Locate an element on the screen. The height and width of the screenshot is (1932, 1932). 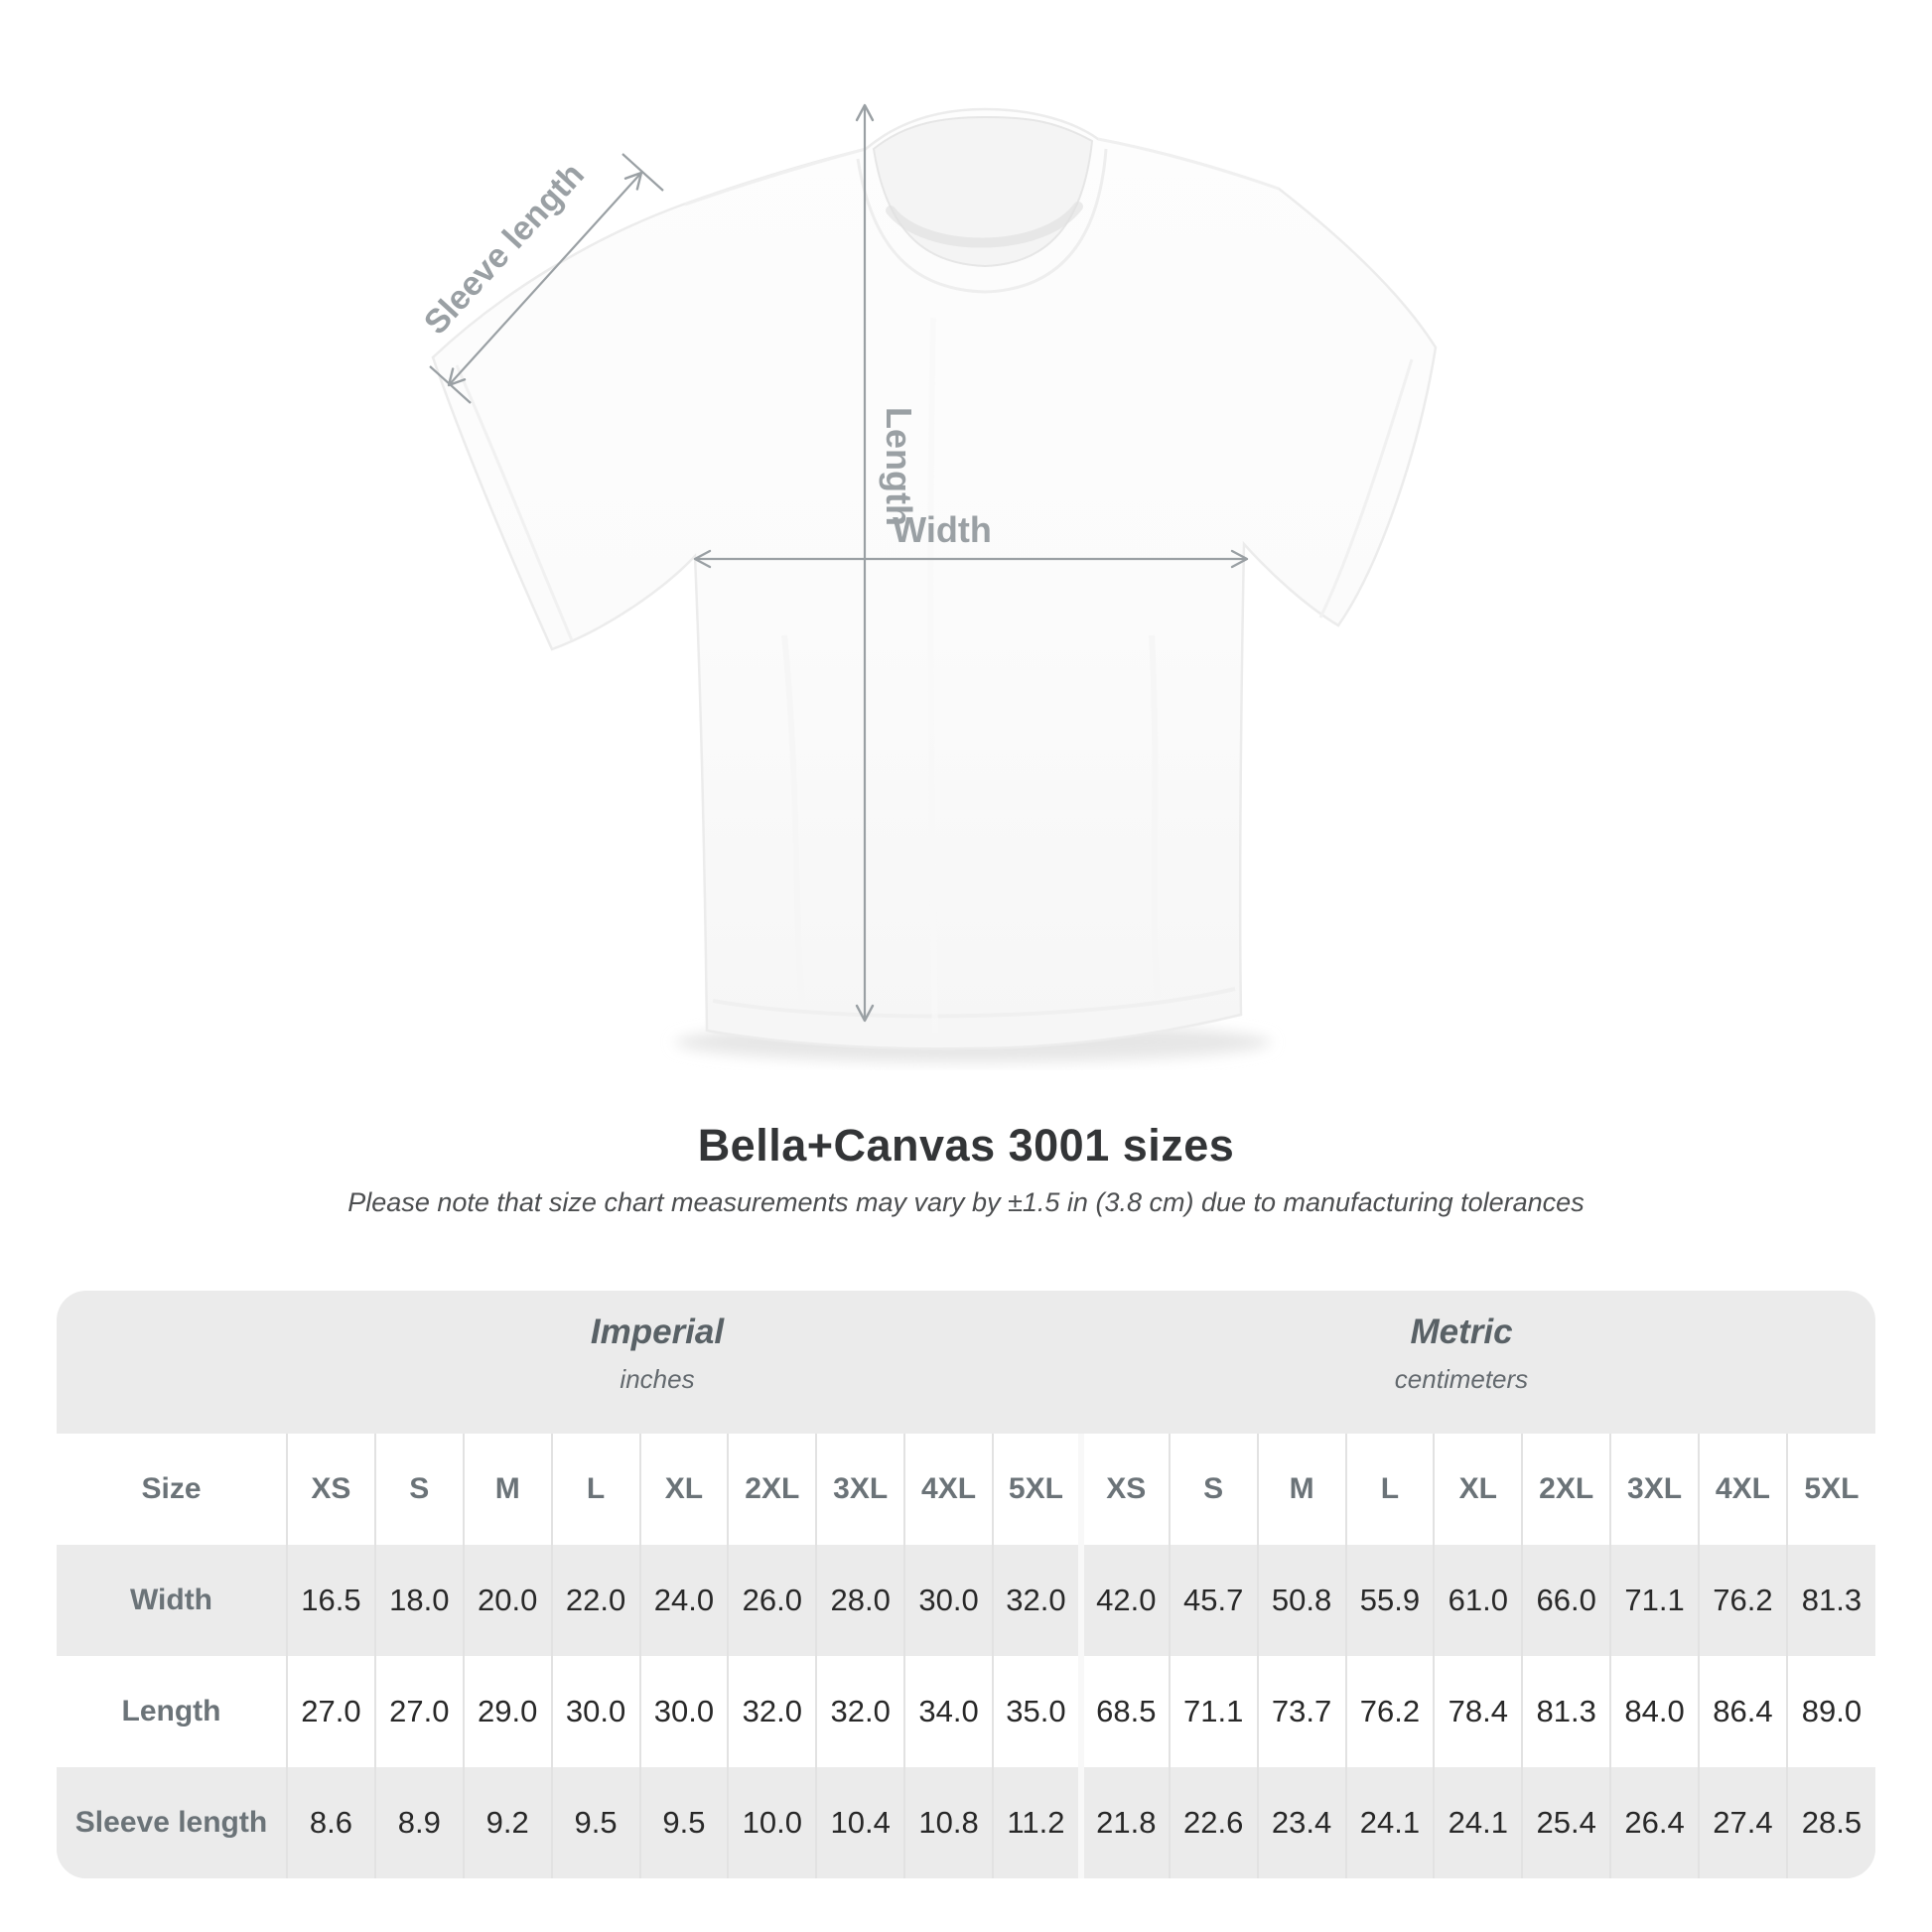
imperial-size-4xl: 4XL is located at coordinates (948, 1489).